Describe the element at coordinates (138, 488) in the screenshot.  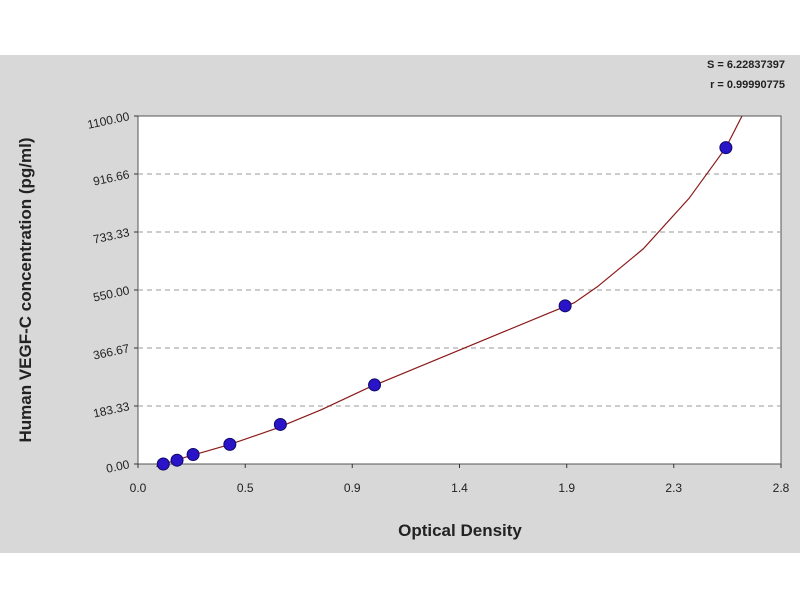
I see `x-tick-label: 0.0` at that location.